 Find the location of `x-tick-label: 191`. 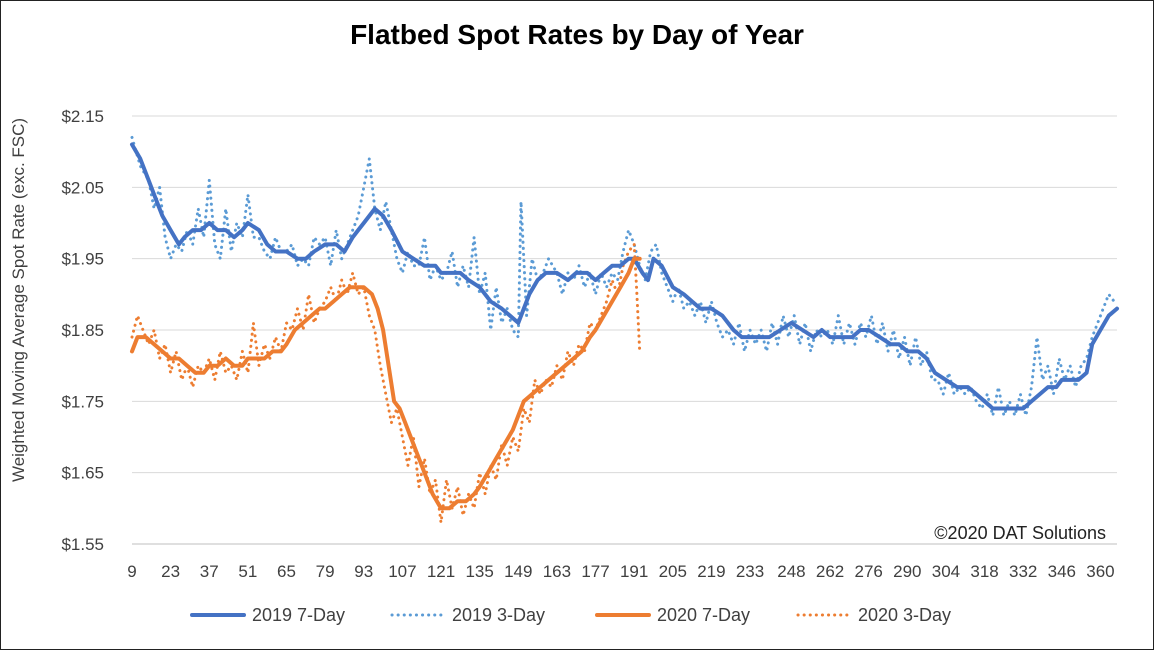

x-tick-label: 191 is located at coordinates (634, 571).